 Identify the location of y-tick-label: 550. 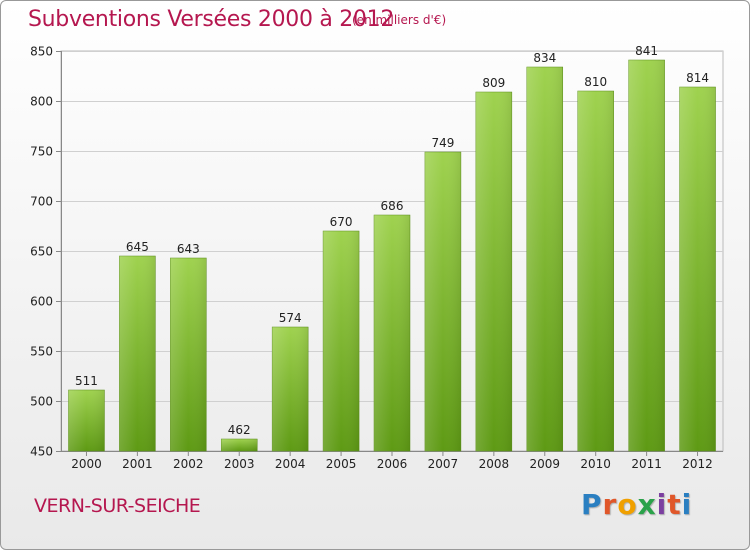
(41, 352).